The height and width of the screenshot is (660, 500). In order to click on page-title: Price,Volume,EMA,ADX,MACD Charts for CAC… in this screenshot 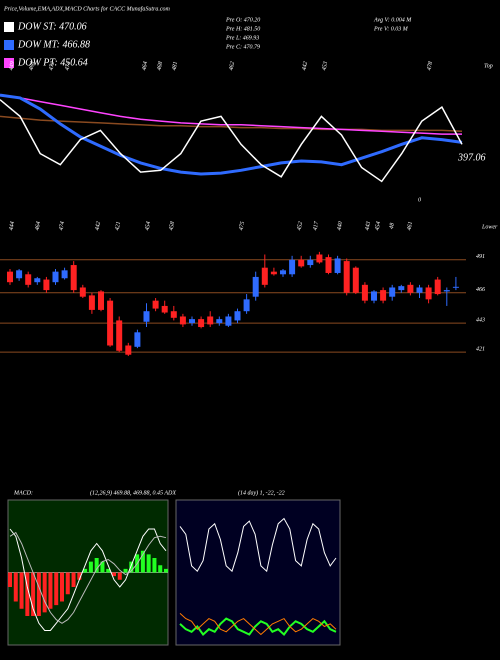, I will do `click(86, 8)`.